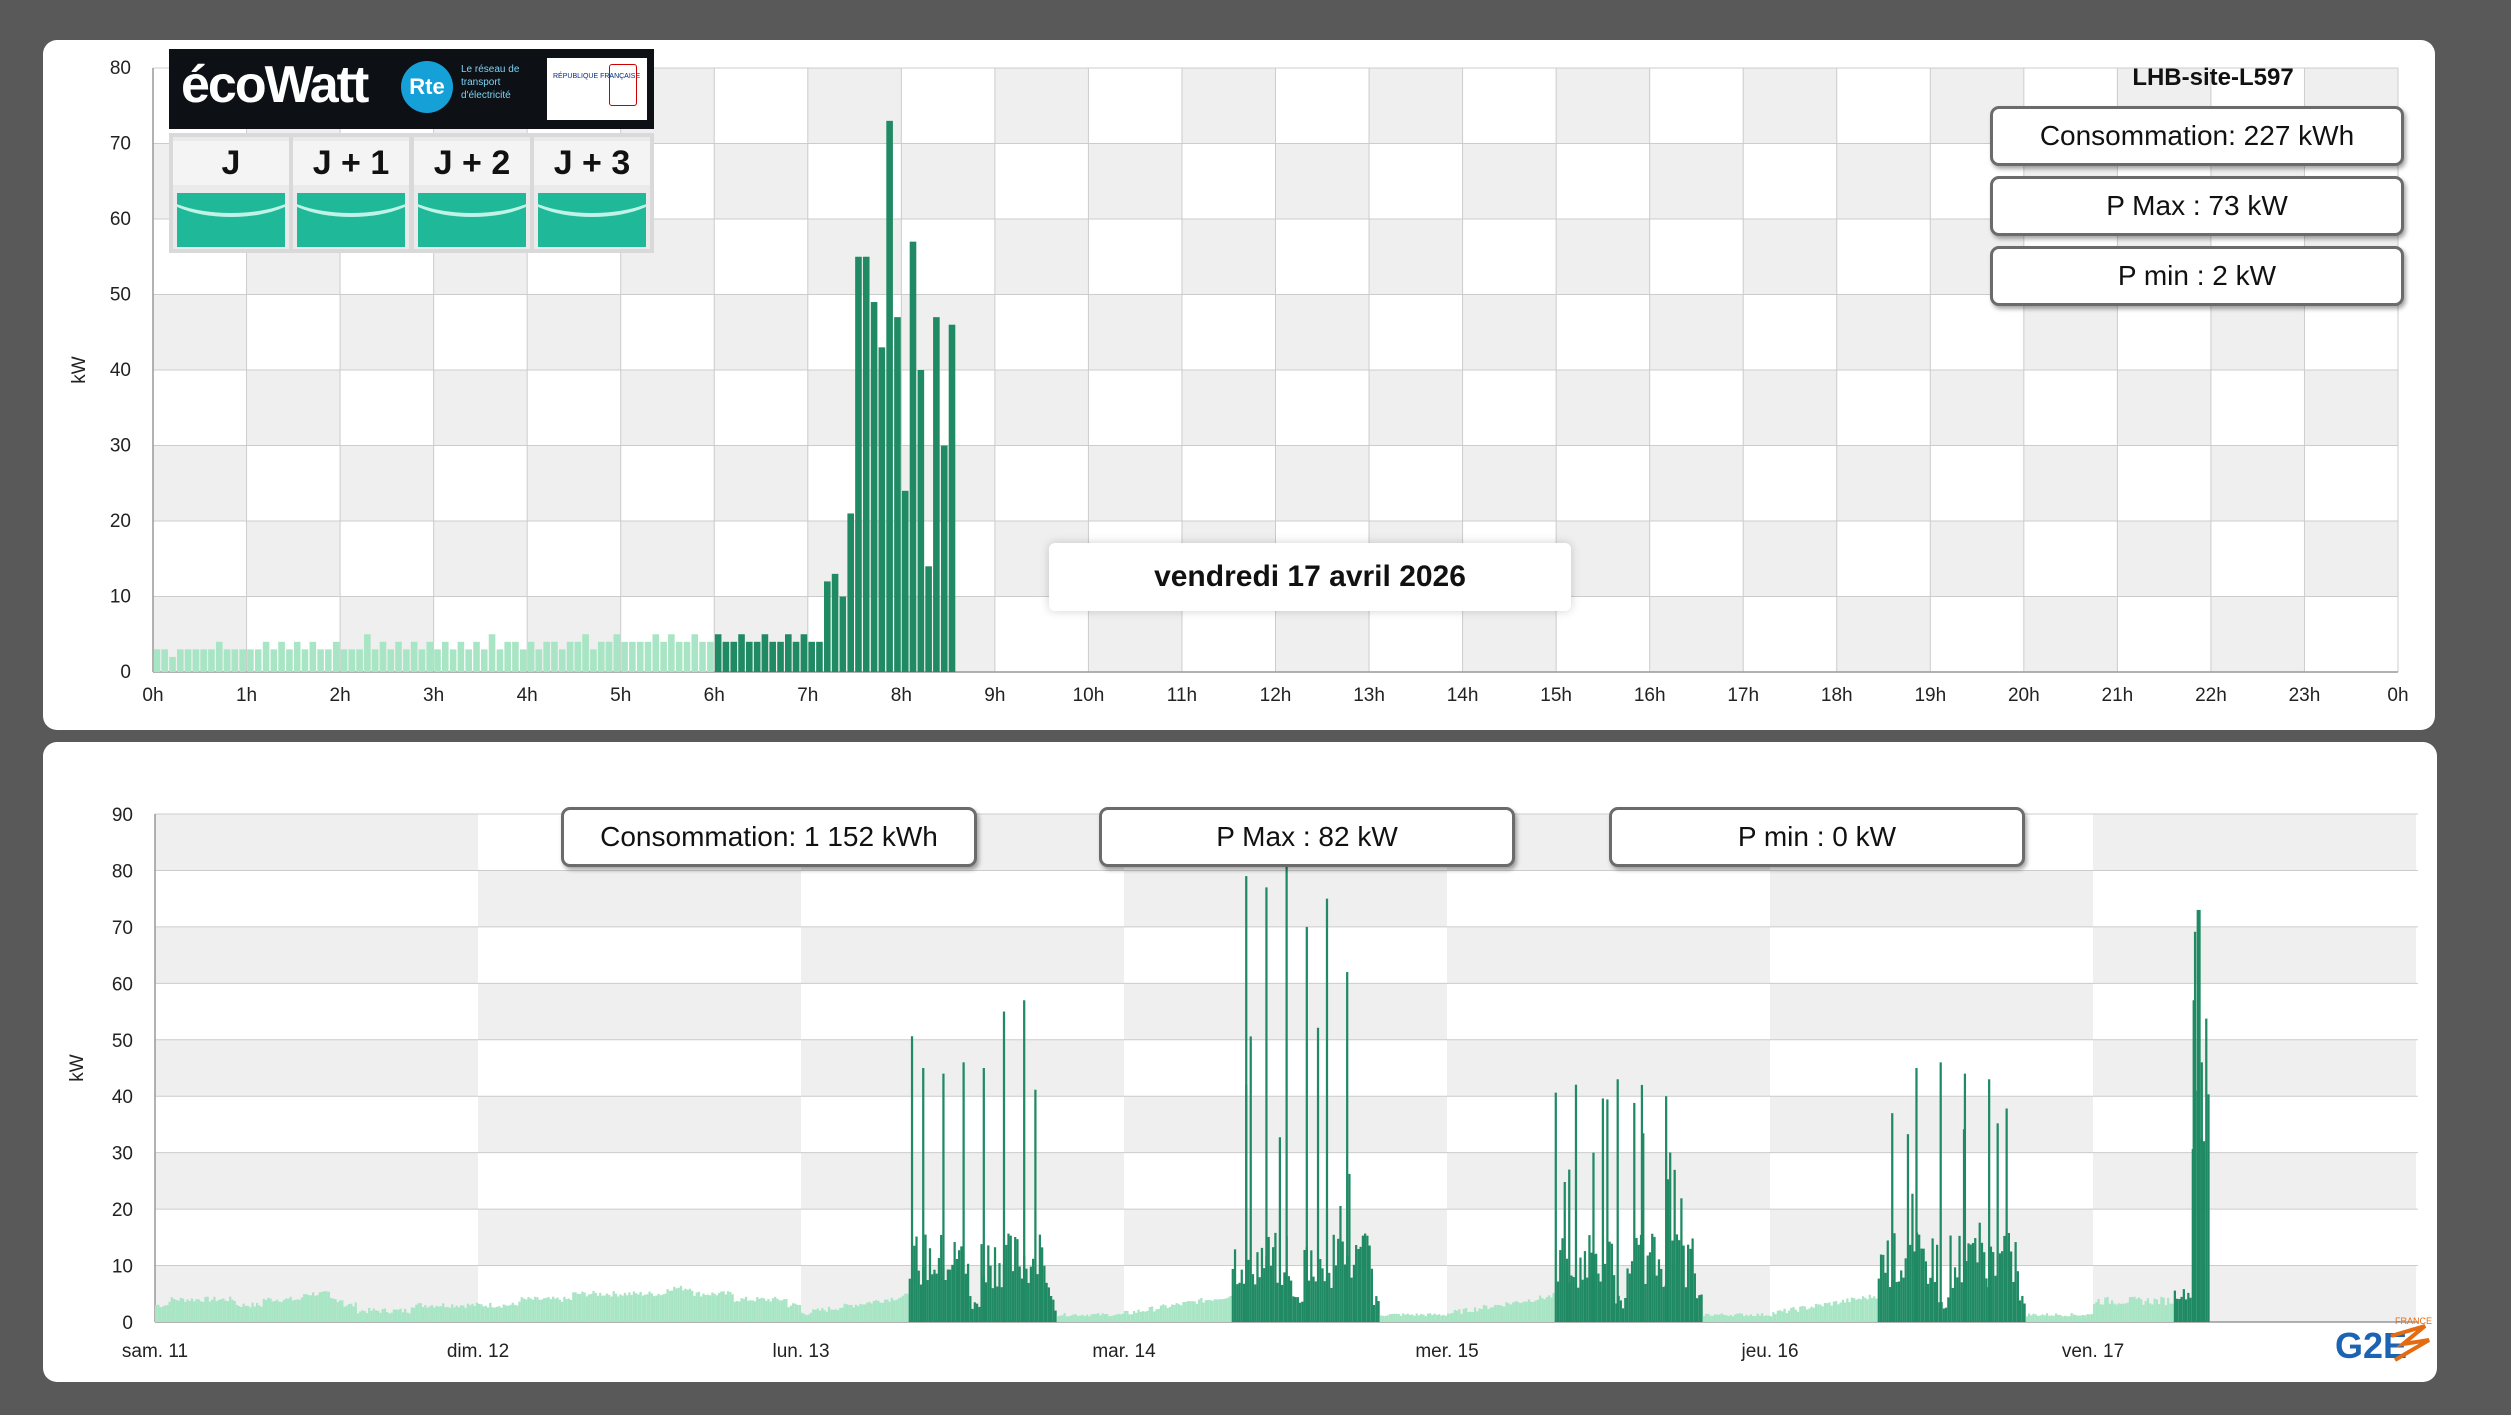 Image resolution: width=2511 pixels, height=1415 pixels. I want to click on y-tick-label: 20, so click(122, 1210).